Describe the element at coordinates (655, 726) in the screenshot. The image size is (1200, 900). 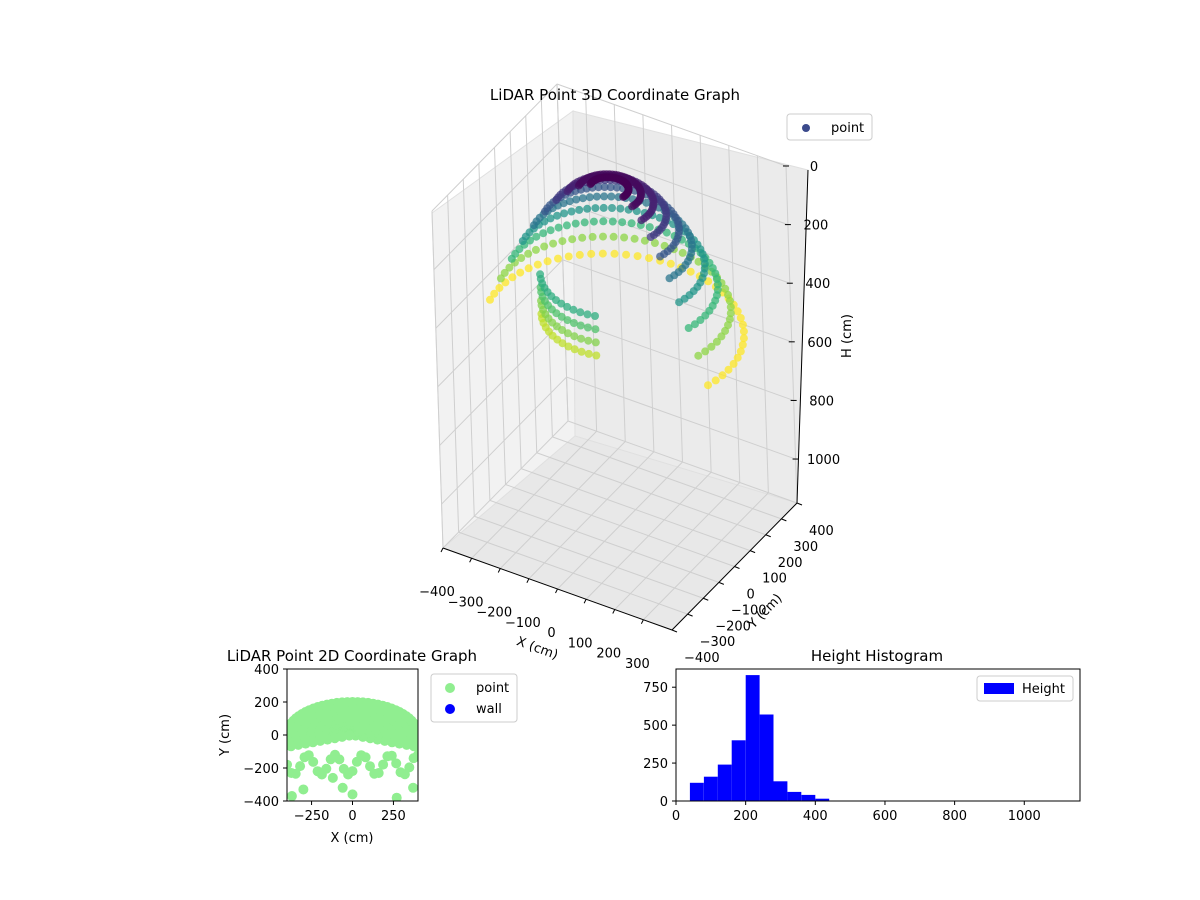
I see `y-tick-label-hist: 500` at that location.